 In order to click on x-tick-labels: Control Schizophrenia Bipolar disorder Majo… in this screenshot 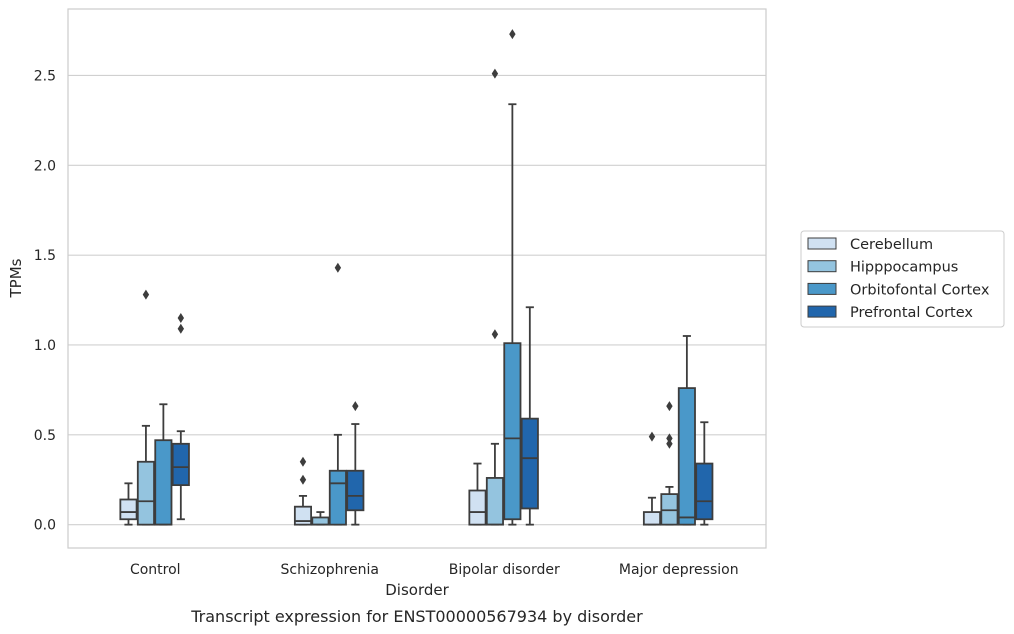, I will do `click(434, 570)`.